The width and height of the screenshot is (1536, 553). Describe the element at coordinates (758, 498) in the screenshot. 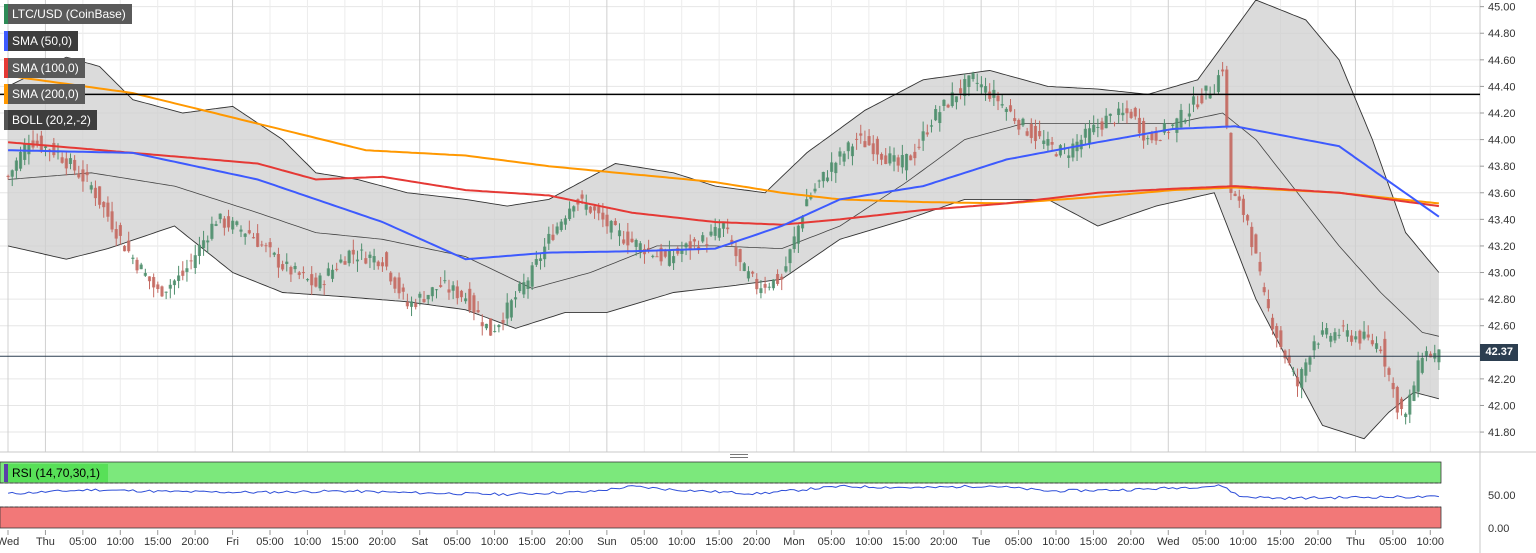

I see `rsi-pane: 50.00 0.00` at that location.